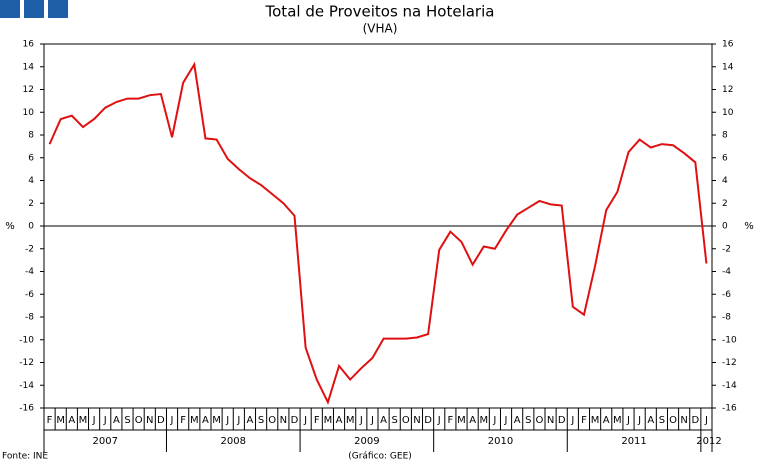  Describe the element at coordinates (725, 227) in the screenshot. I see `y2-tick-label: 0` at that location.